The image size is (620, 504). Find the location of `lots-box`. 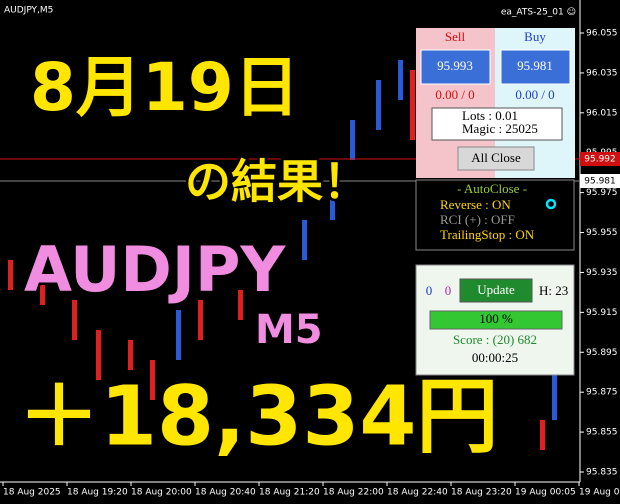

lots-box is located at coordinates (497, 124).